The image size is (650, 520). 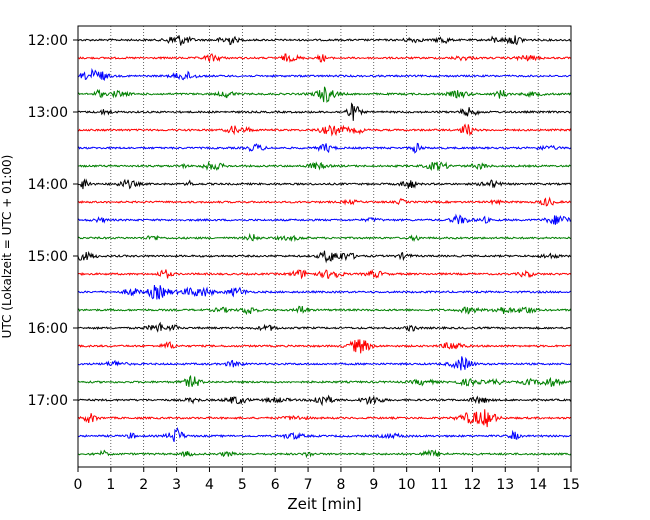 I want to click on x-tick-label: 8, so click(x=340, y=485).